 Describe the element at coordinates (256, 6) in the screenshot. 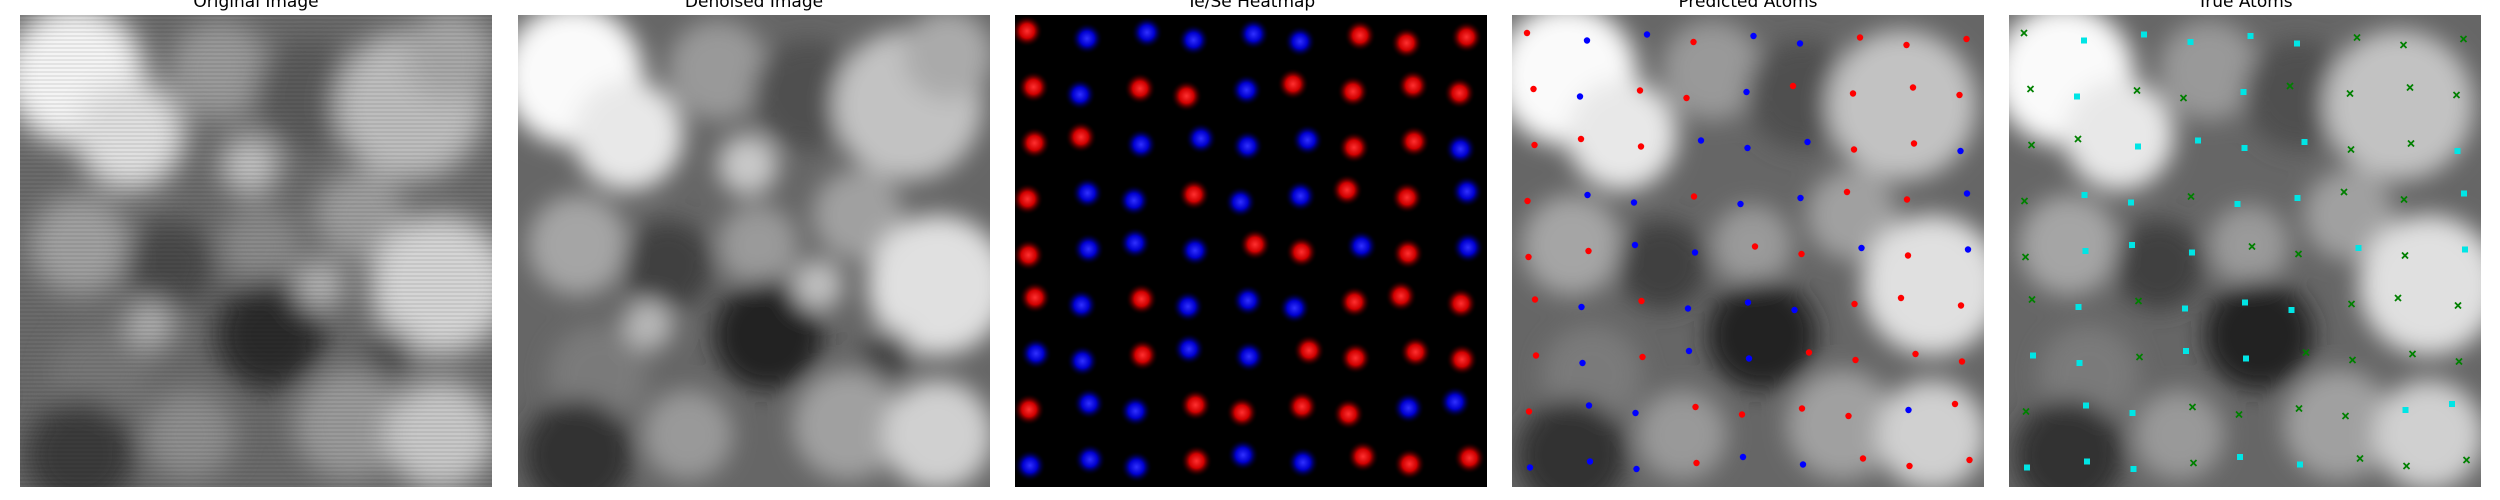

I see `panel-title: Original Image` at that location.